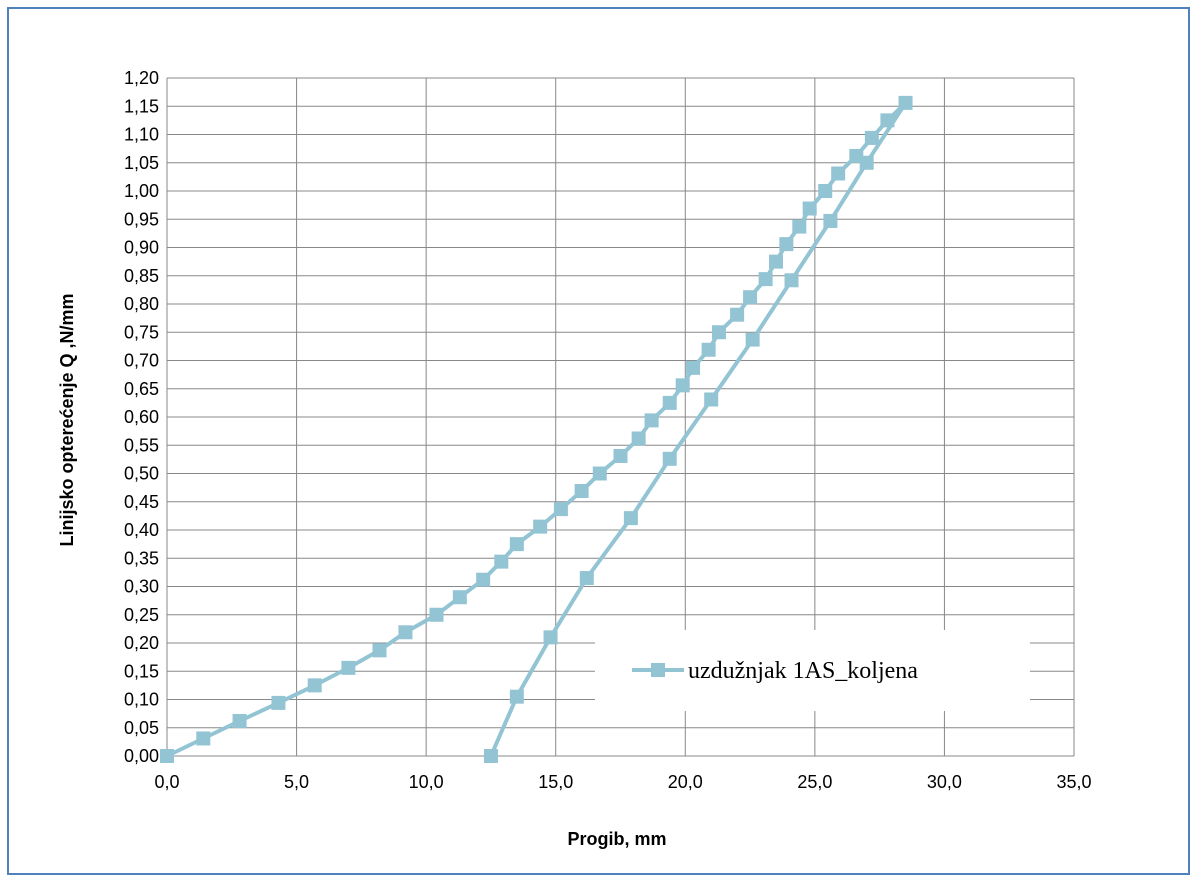 This screenshot has width=1201, height=879. Describe the element at coordinates (141, 756) in the screenshot. I see `y-tick-label: 0,00` at that location.